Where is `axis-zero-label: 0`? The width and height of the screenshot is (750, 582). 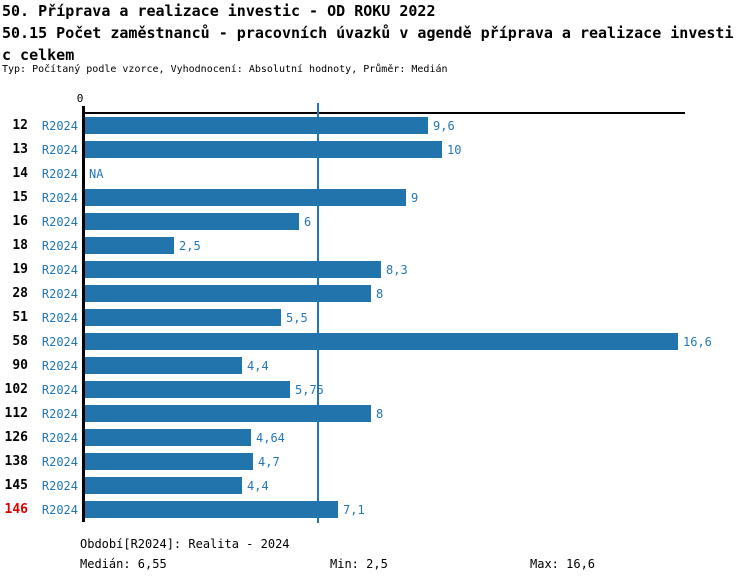 axis-zero-label: 0 is located at coordinates (80, 98).